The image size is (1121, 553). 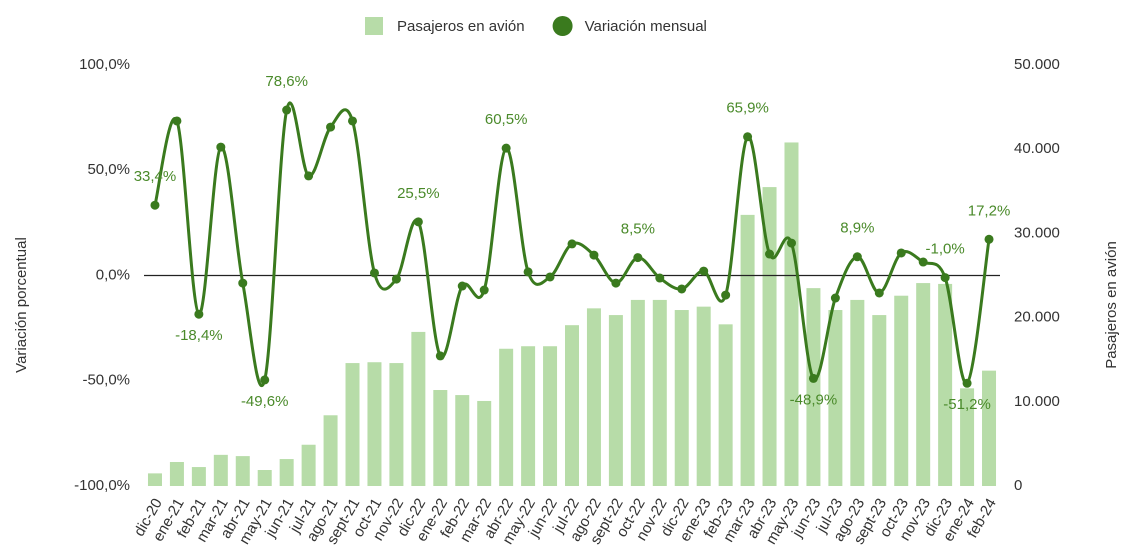 I want to click on data-label: -1,0%, so click(x=945, y=249).